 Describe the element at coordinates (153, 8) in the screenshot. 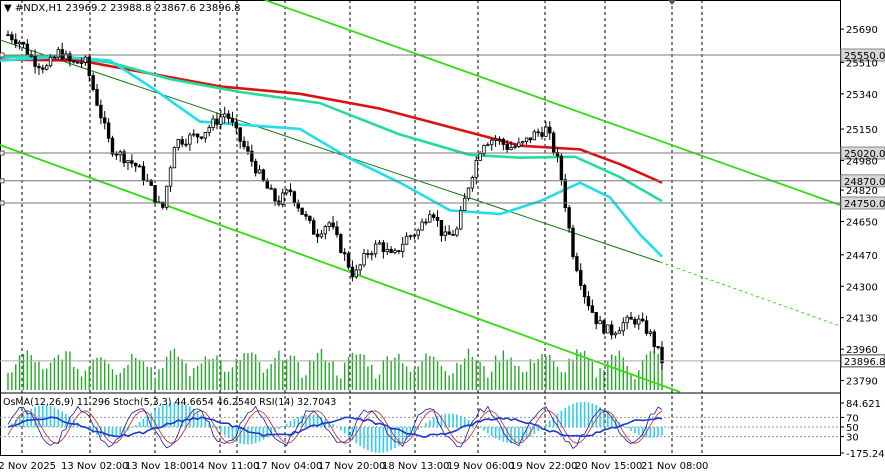

I see `ohlc-values: 23969.2 23988.8 23867.6 23896.8` at that location.